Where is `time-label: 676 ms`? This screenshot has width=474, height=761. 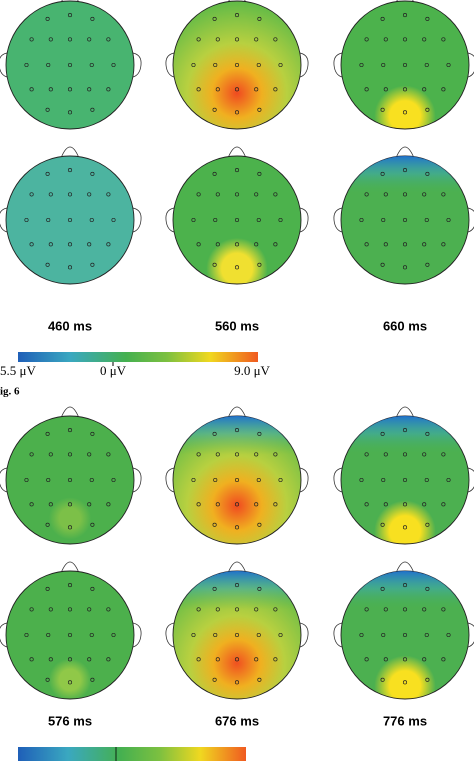
time-label: 676 ms is located at coordinates (237, 720).